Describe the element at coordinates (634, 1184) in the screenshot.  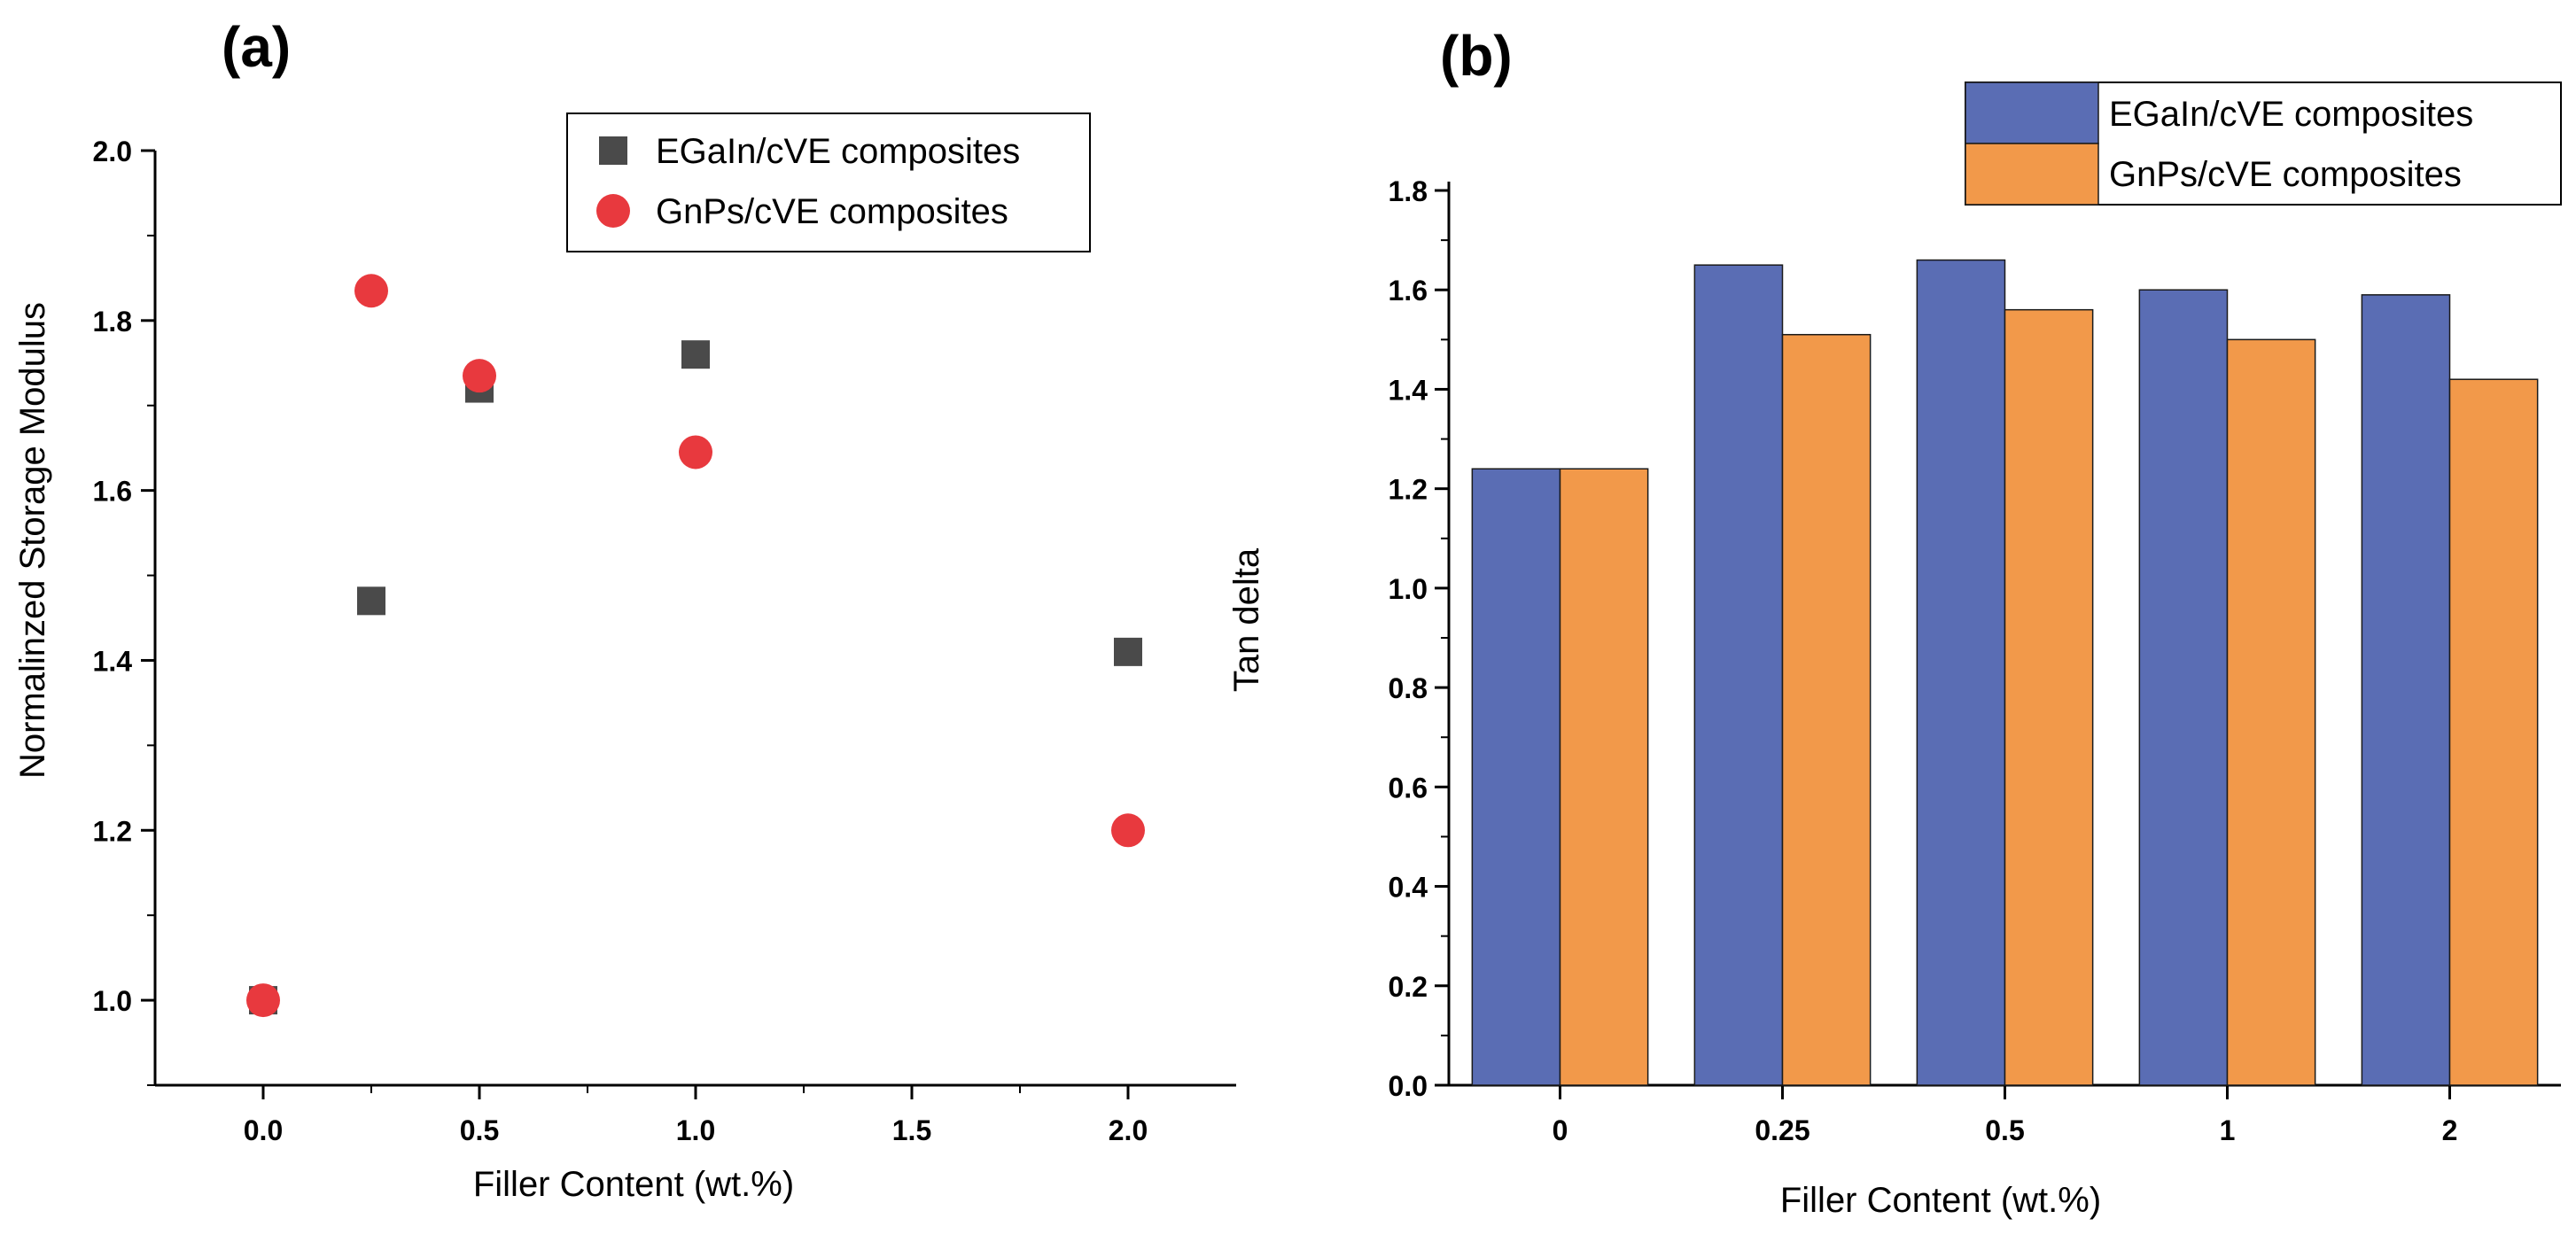
I see `panel-a-x-axis-title: Filler Content (wt.%)` at that location.